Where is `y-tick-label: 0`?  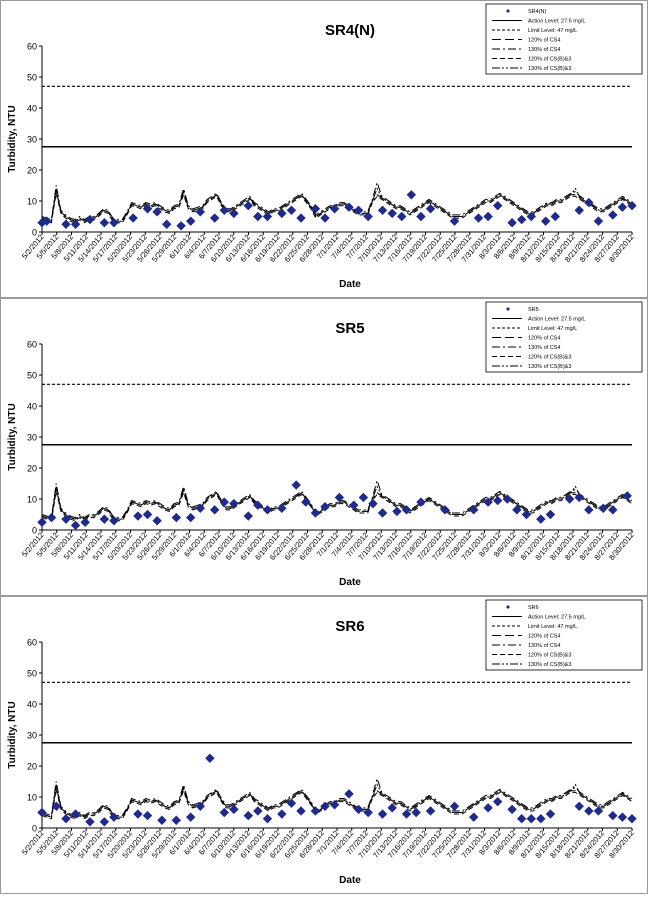
y-tick-label: 0 is located at coordinates (34, 829).